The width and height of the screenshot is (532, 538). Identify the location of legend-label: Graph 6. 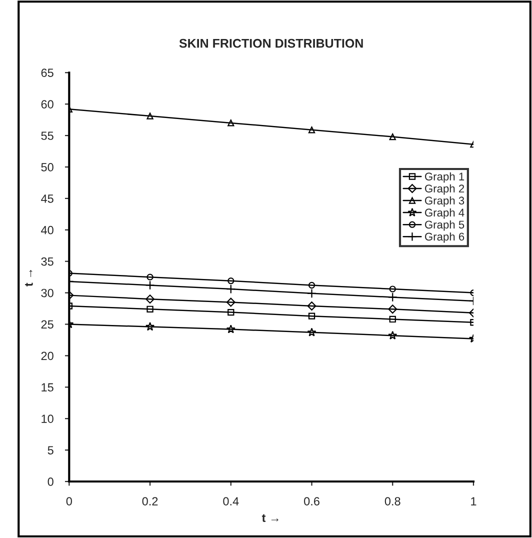
(444, 237).